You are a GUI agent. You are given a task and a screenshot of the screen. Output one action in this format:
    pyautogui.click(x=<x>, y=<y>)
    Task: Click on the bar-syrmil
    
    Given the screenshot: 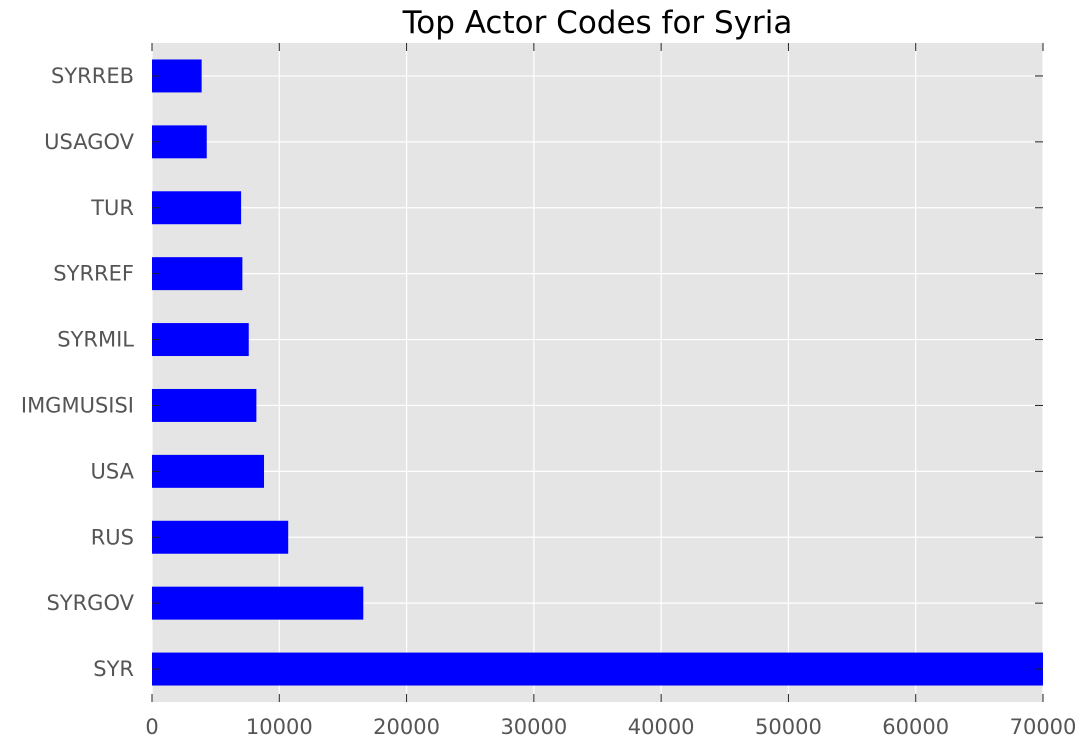 What is the action you would take?
    pyautogui.click(x=200, y=340)
    